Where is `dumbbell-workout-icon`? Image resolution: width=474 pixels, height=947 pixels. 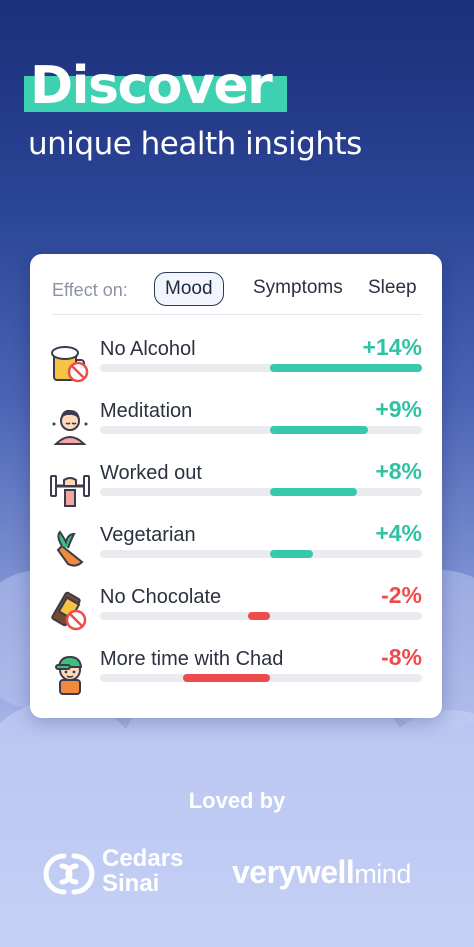
dumbbell-workout-icon is located at coordinates (70, 488).